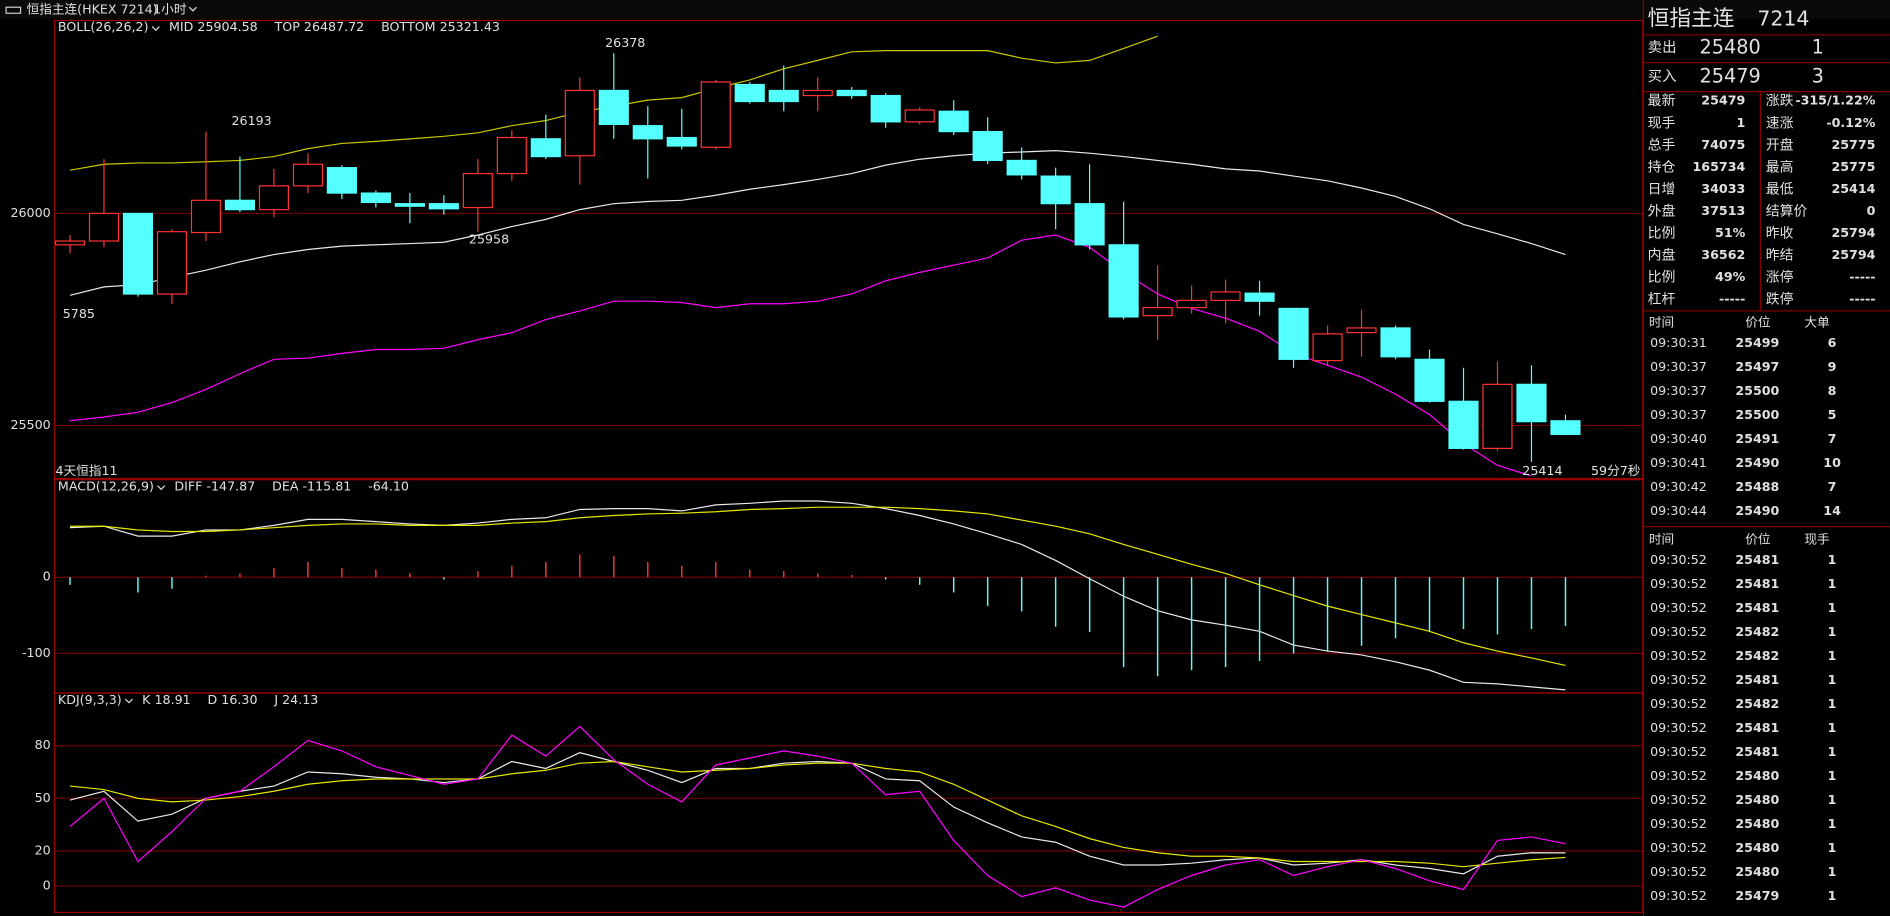 The height and width of the screenshot is (916, 1890). I want to click on symbol-name: 恒指主连(HKEX 7214), so click(92, 9).